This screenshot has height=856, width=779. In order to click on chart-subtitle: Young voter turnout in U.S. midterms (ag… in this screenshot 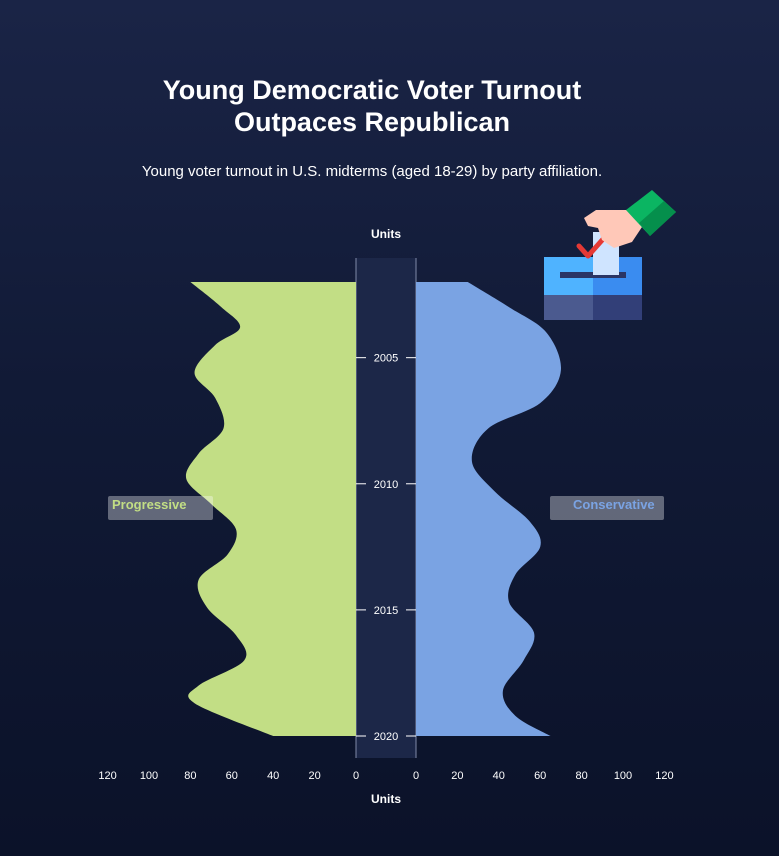, I will do `click(372, 171)`.